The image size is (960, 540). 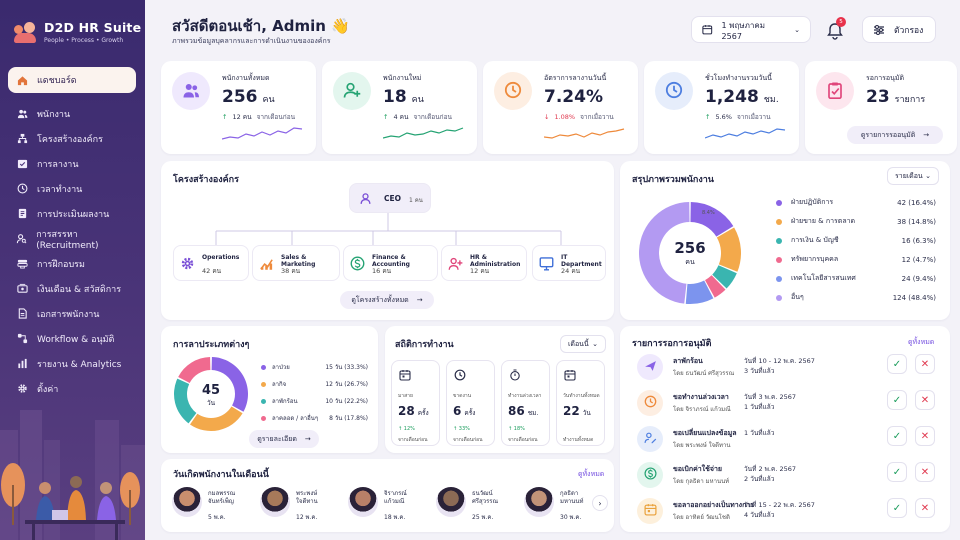 What do you see at coordinates (68, 314) in the screenshot?
I see `sidebar-item-label: เอกสารพนักงาน` at bounding box center [68, 314].